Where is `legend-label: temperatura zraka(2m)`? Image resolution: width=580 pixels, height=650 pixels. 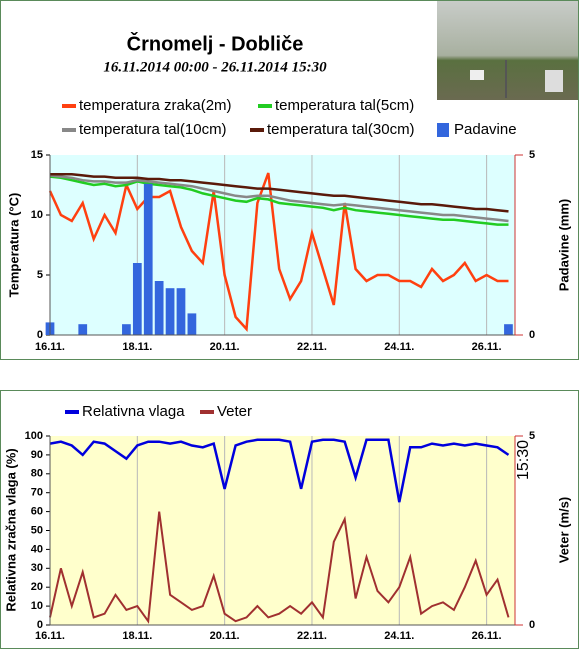
legend-label: temperatura zraka(2m) is located at coordinates (155, 105).